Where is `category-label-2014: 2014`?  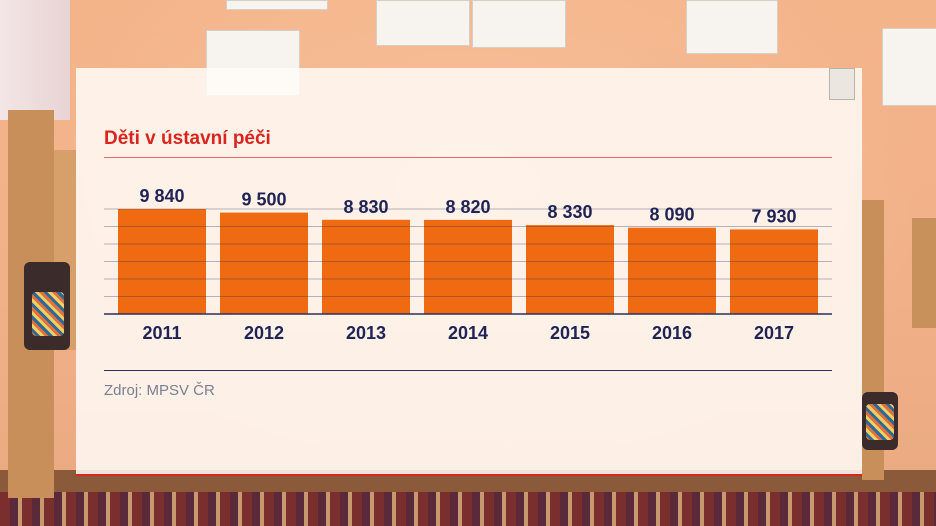 category-label-2014: 2014 is located at coordinates (468, 333).